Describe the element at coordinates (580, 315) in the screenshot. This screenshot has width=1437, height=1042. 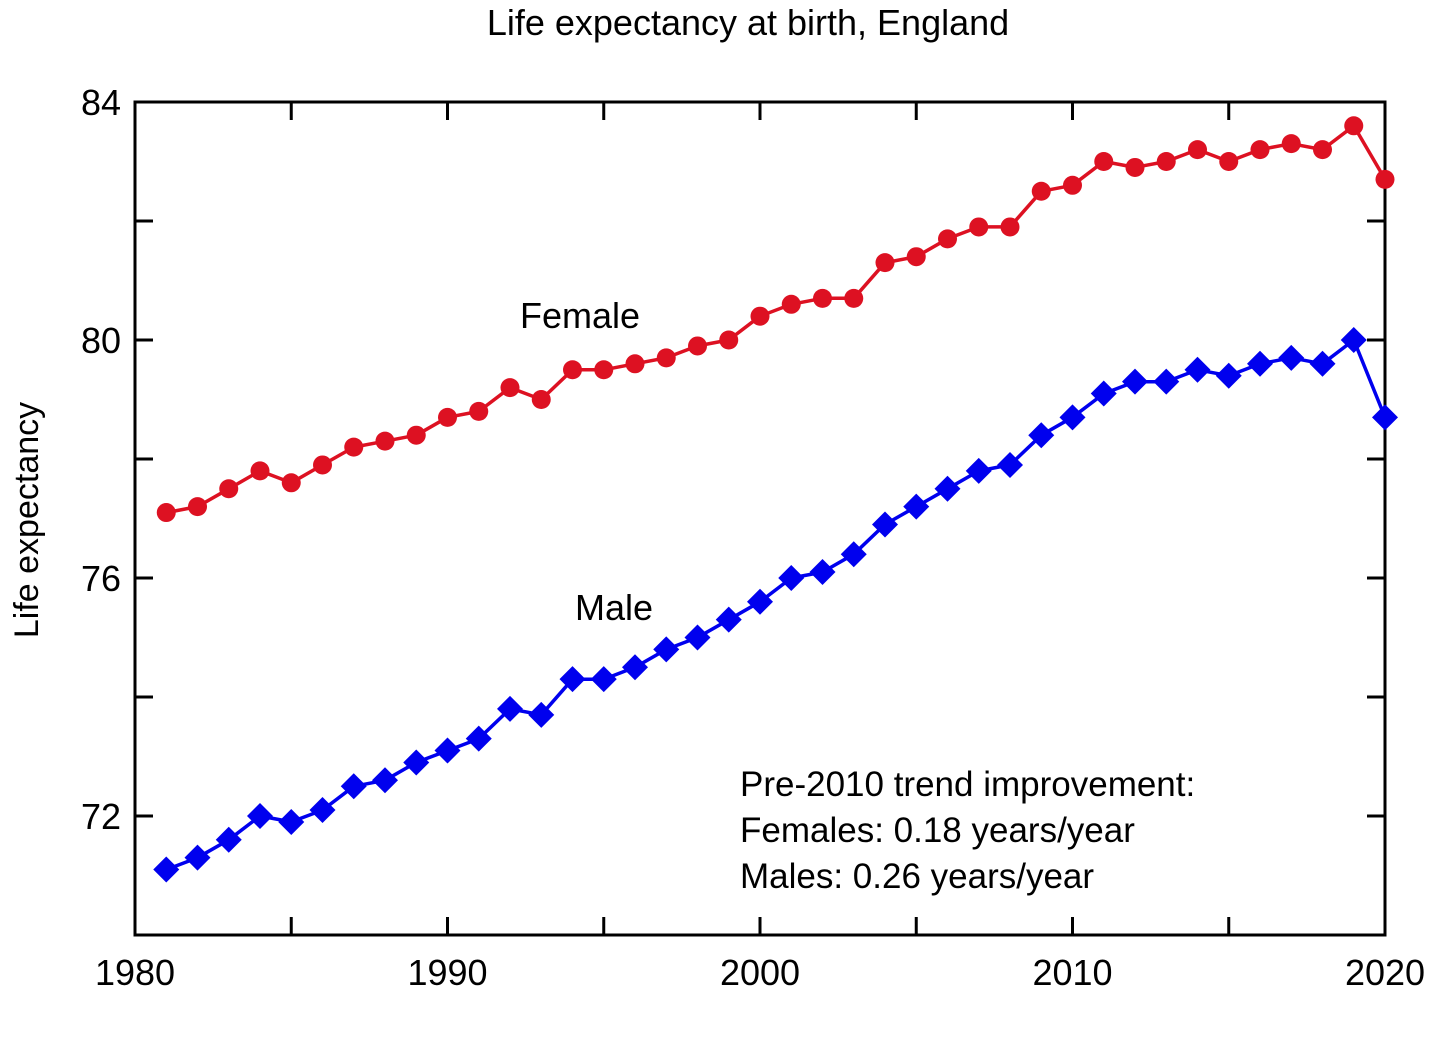
I see `series-label-female: Female` at that location.